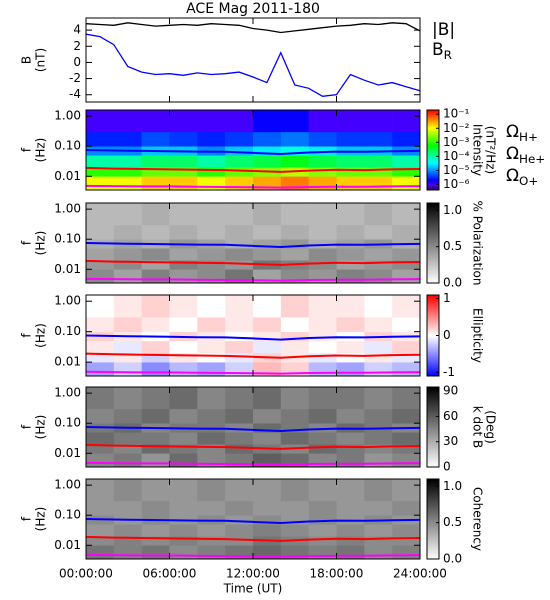 This screenshot has width=550, height=600. I want to click on colorbar-tick-label: -1, so click(449, 372).